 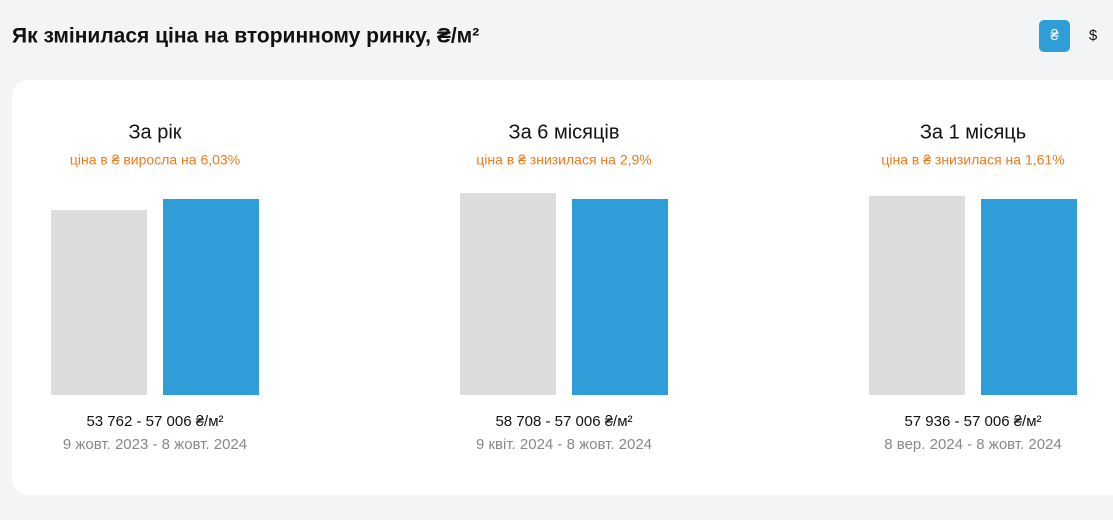 I want to click on currency-button-usd: $, so click(x=1093, y=35).